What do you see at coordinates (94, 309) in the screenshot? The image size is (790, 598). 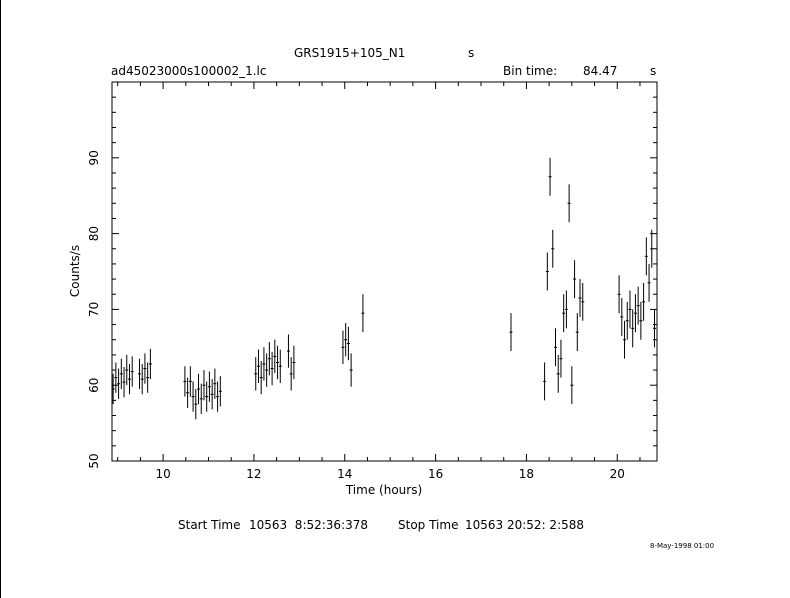 I see `y-tick-label: 70` at bounding box center [94, 309].